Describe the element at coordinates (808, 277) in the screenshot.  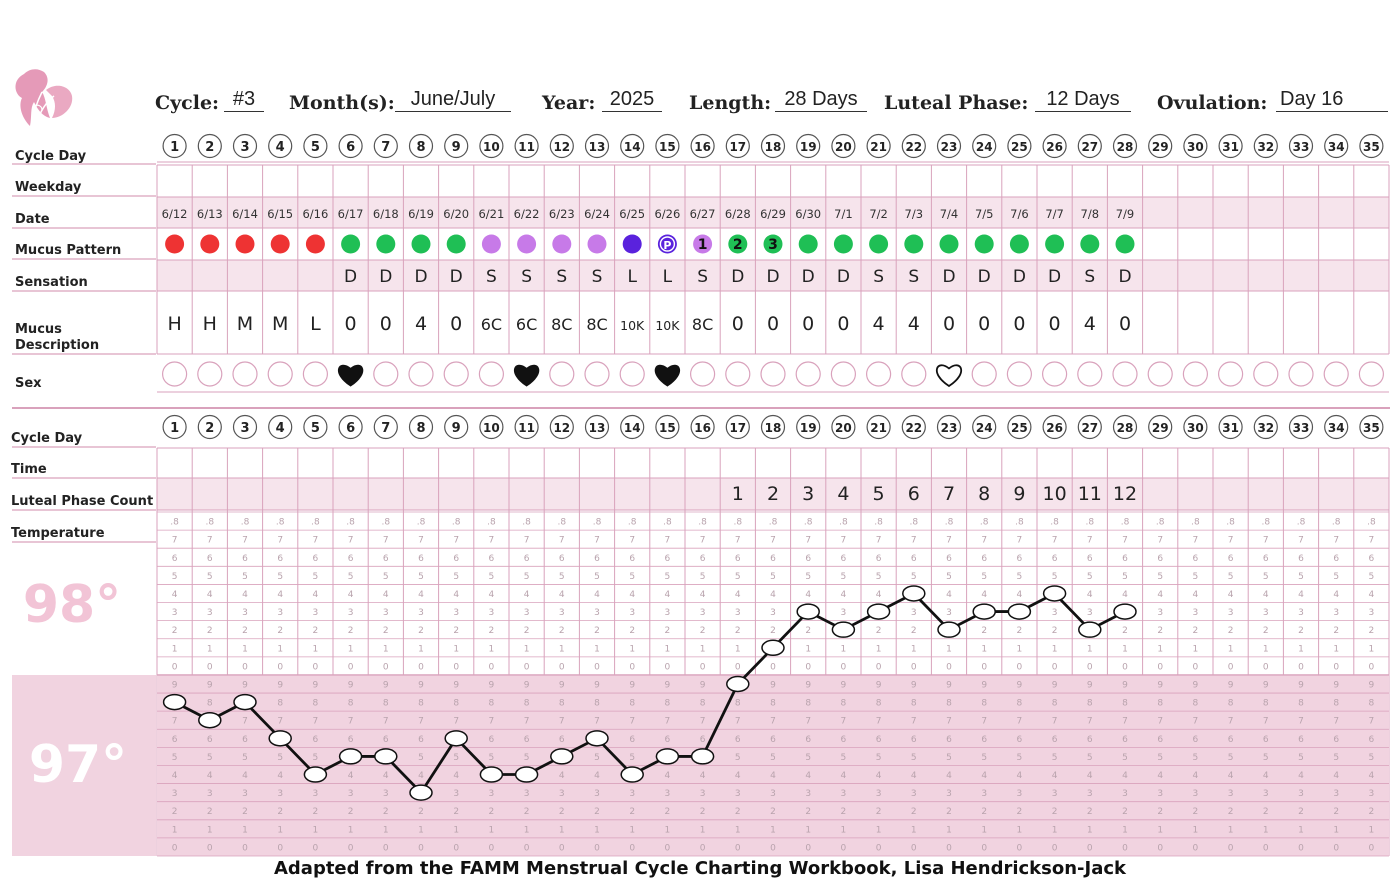
I see `sensation-cell: D` at that location.